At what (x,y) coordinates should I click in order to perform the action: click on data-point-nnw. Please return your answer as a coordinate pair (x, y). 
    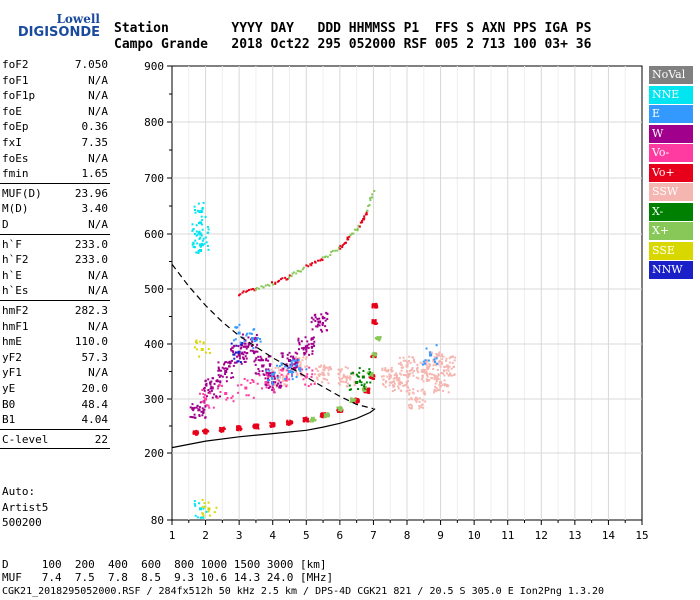
    Looking at the image, I should click on (239, 352).